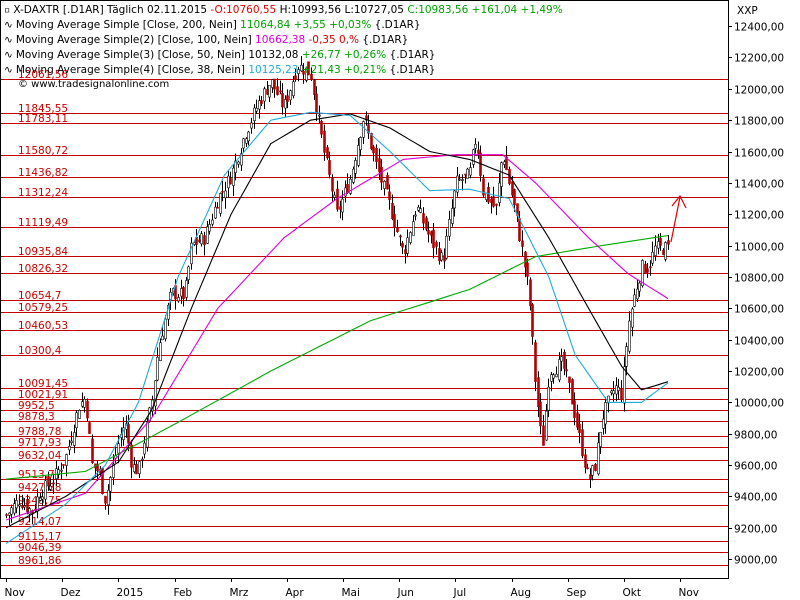 Image resolution: width=800 pixels, height=600 pixels. Describe the element at coordinates (755, 436) in the screenshot. I see `y-tick-label: 9800,00` at that location.